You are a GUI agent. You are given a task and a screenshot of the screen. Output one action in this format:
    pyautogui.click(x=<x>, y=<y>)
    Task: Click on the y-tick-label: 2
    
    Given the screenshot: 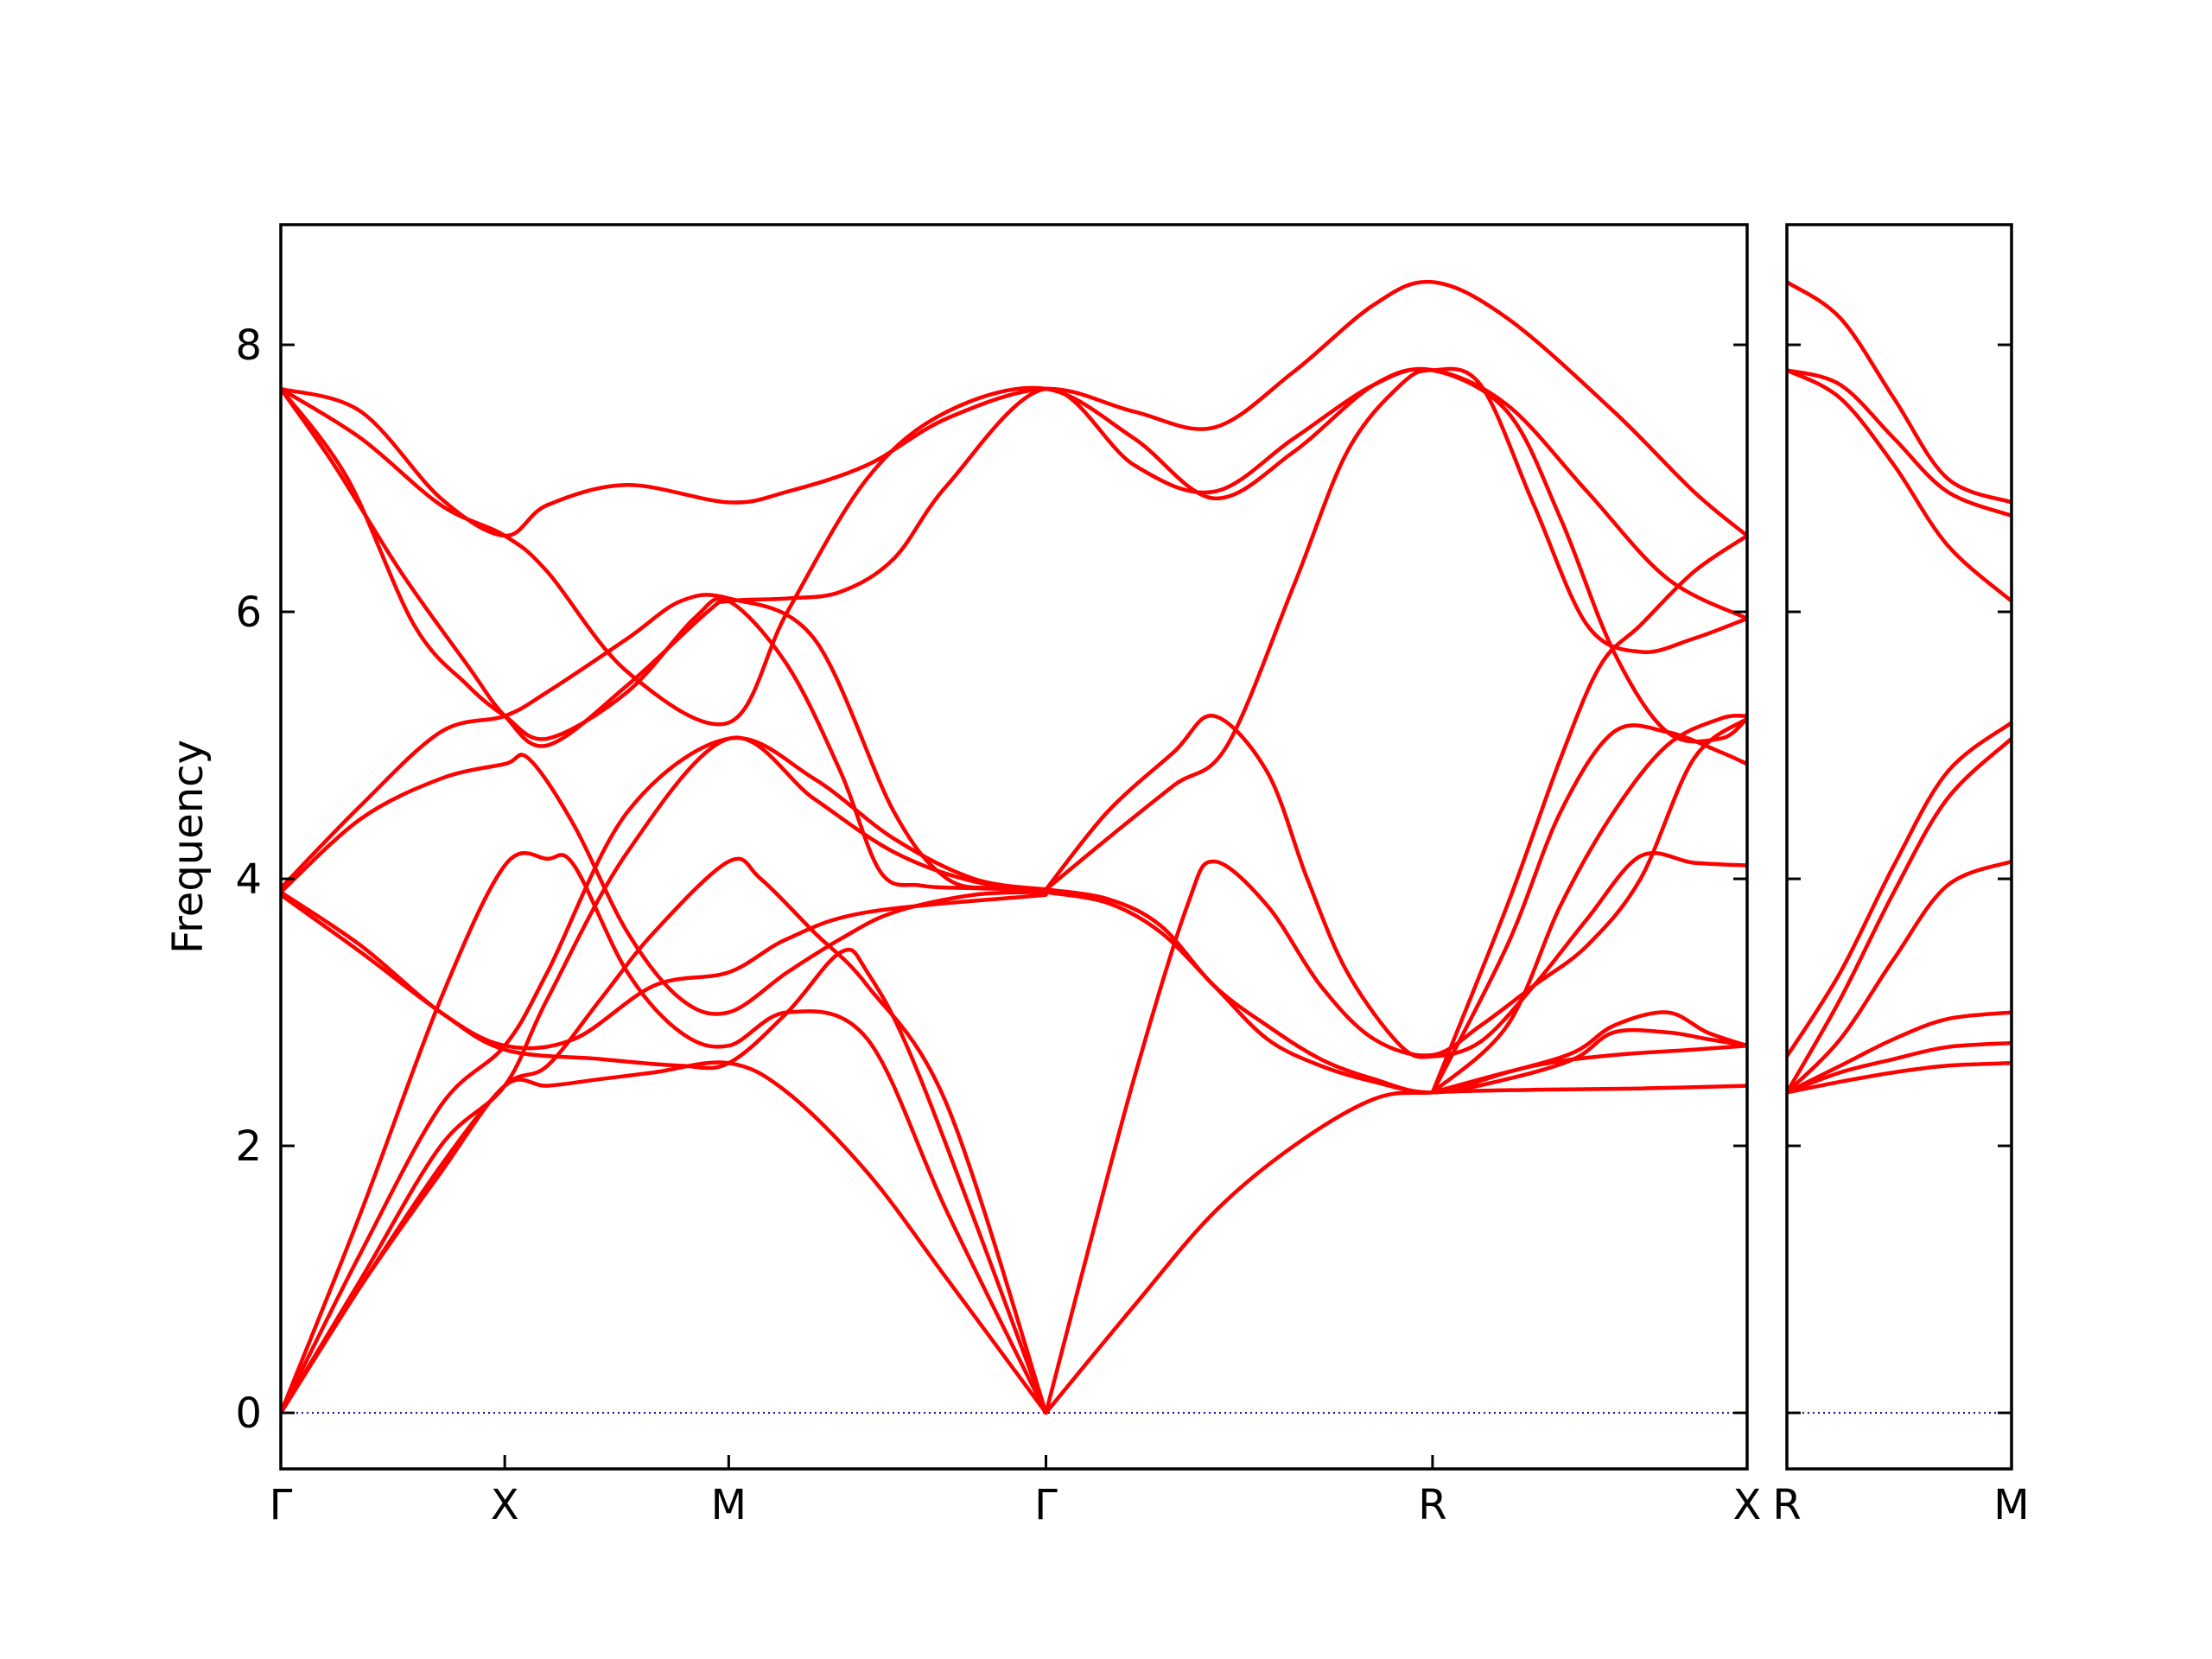 What is the action you would take?
    pyautogui.click(x=248, y=1146)
    